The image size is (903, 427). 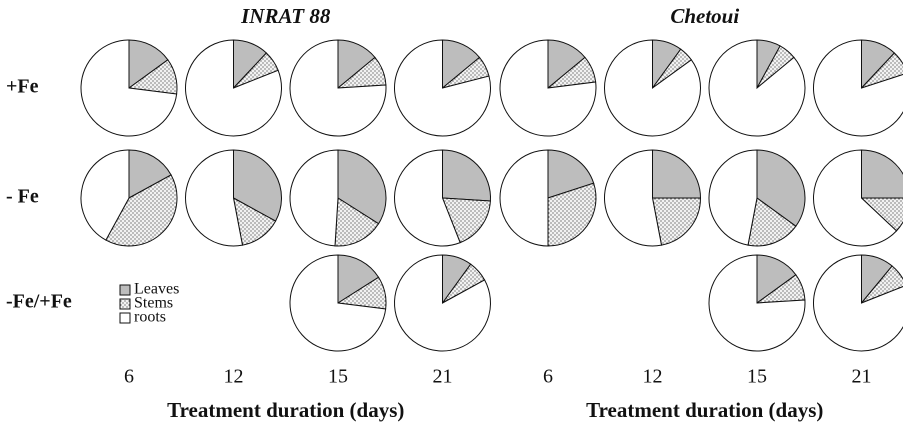 I want to click on chart-title: INRAT 88, so click(x=285, y=16).